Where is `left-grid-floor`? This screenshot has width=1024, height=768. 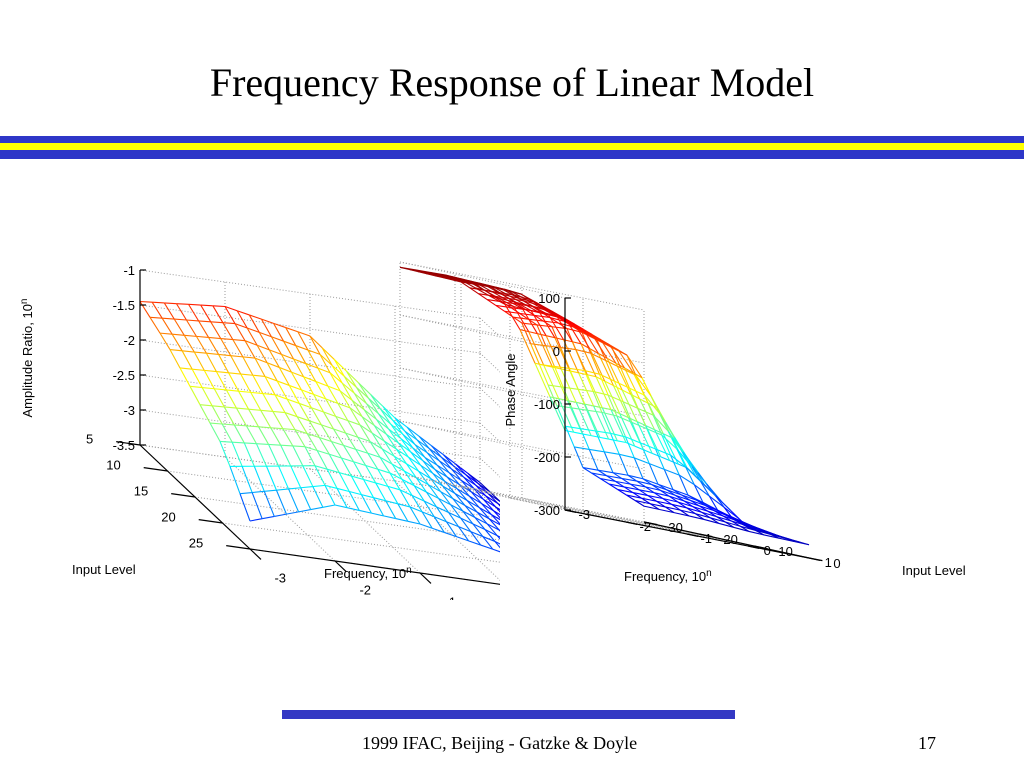
left-grid-floor is located at coordinates (447, 530).